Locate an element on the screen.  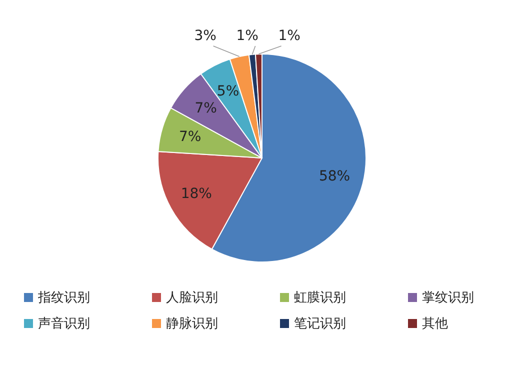
data-label: 58% is located at coordinates (334, 176).